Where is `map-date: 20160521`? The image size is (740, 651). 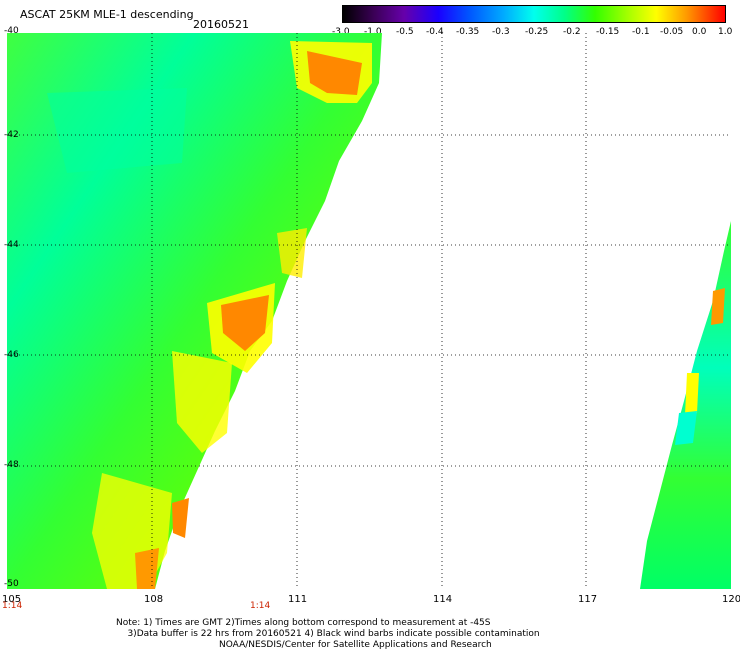 map-date: 20160521 is located at coordinates (221, 24).